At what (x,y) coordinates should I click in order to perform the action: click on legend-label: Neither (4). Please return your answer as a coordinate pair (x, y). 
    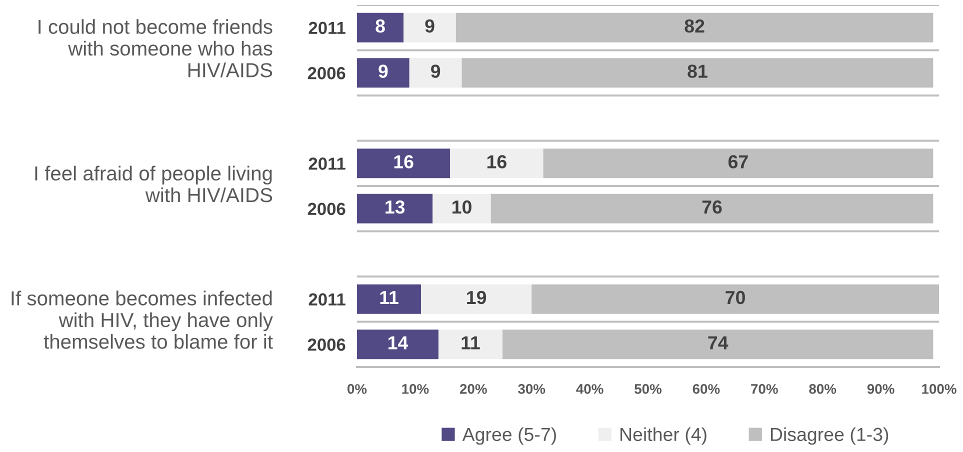
    Looking at the image, I should click on (663, 436).